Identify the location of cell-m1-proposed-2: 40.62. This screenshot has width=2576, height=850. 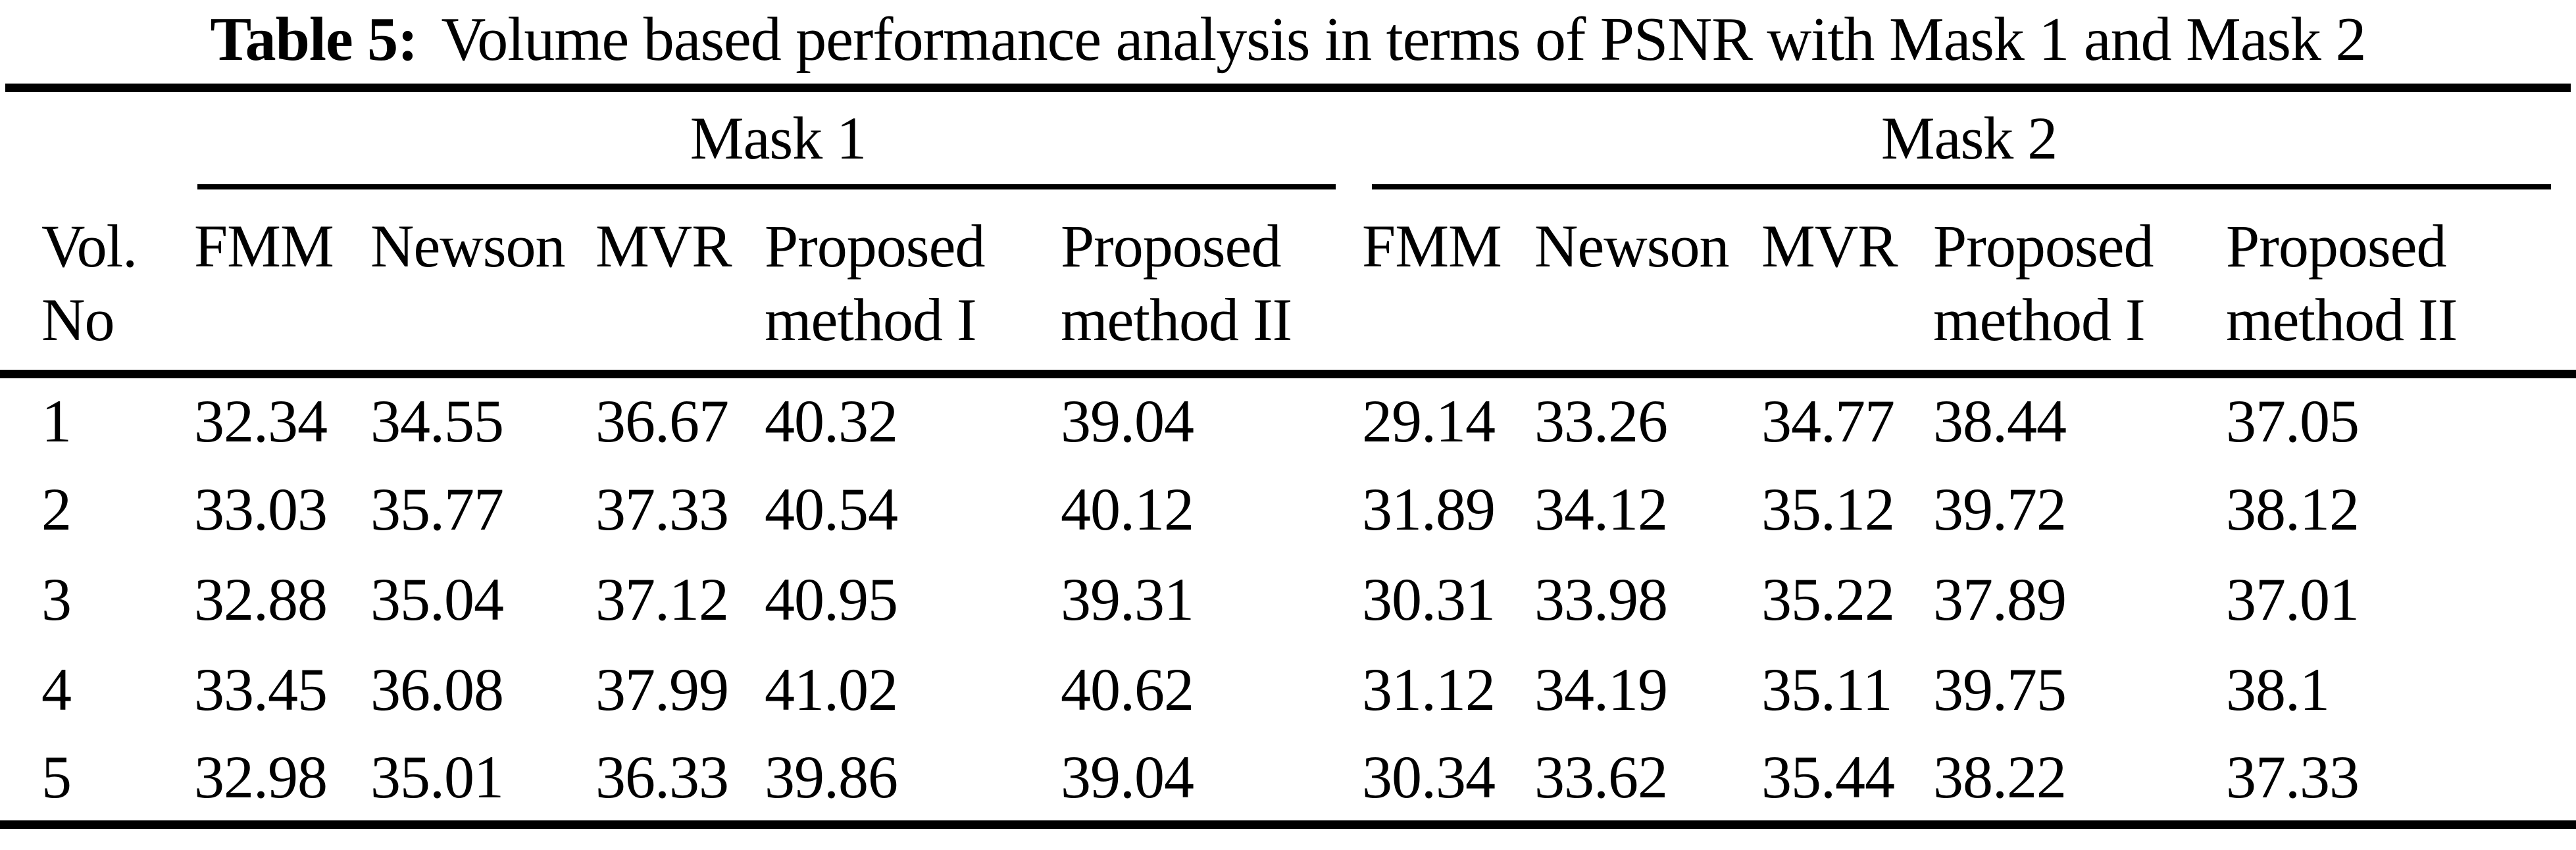
(1127, 689).